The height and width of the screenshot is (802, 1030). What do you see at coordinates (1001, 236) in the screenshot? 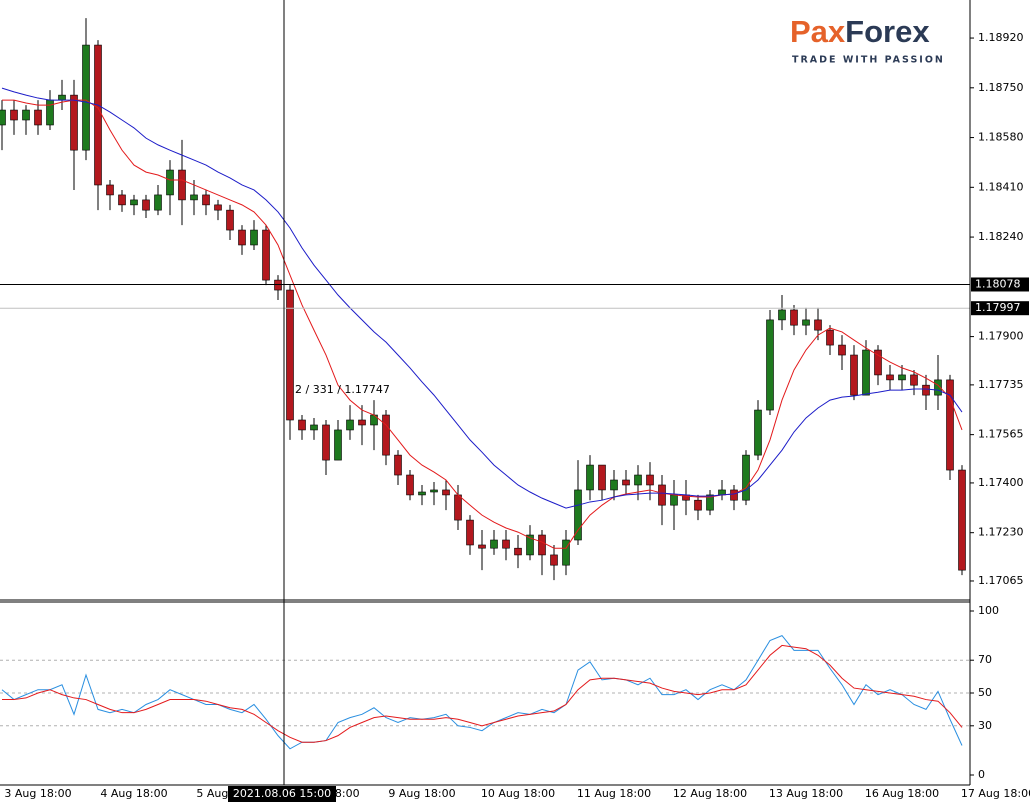
I see `y-tick-label: 1.18240` at bounding box center [1001, 236].